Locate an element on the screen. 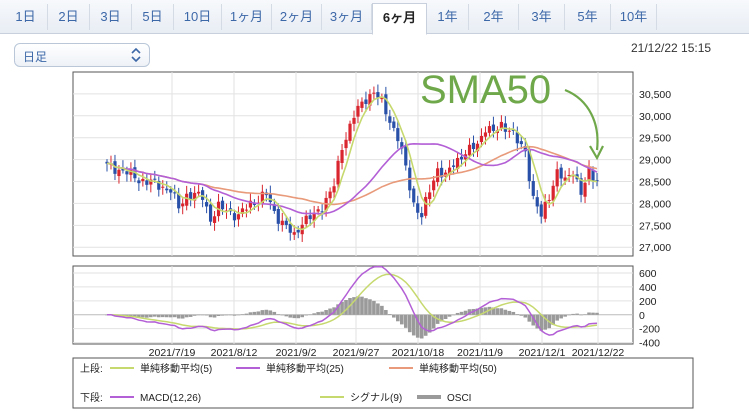 Image resolution: width=749 pixels, height=411 pixels. tab-3日: 3日 is located at coordinates (111, 17).